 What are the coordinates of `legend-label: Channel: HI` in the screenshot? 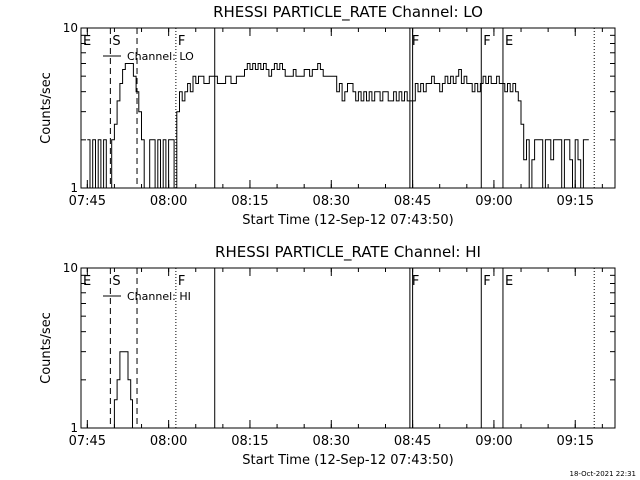 It's located at (159, 296).